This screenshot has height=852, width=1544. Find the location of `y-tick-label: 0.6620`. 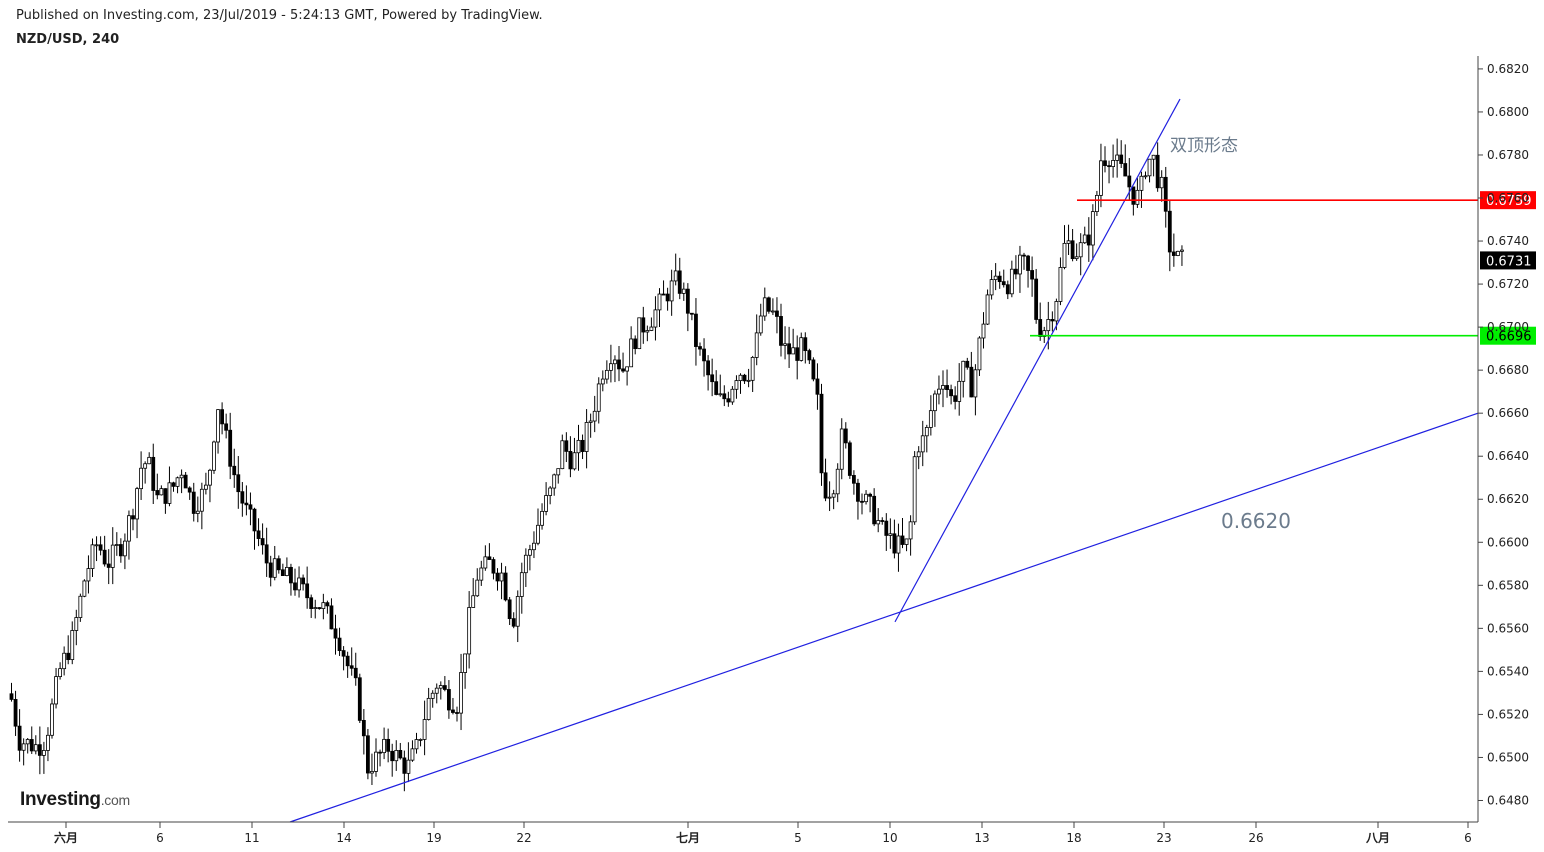

y-tick-label: 0.6620 is located at coordinates (1508, 499).